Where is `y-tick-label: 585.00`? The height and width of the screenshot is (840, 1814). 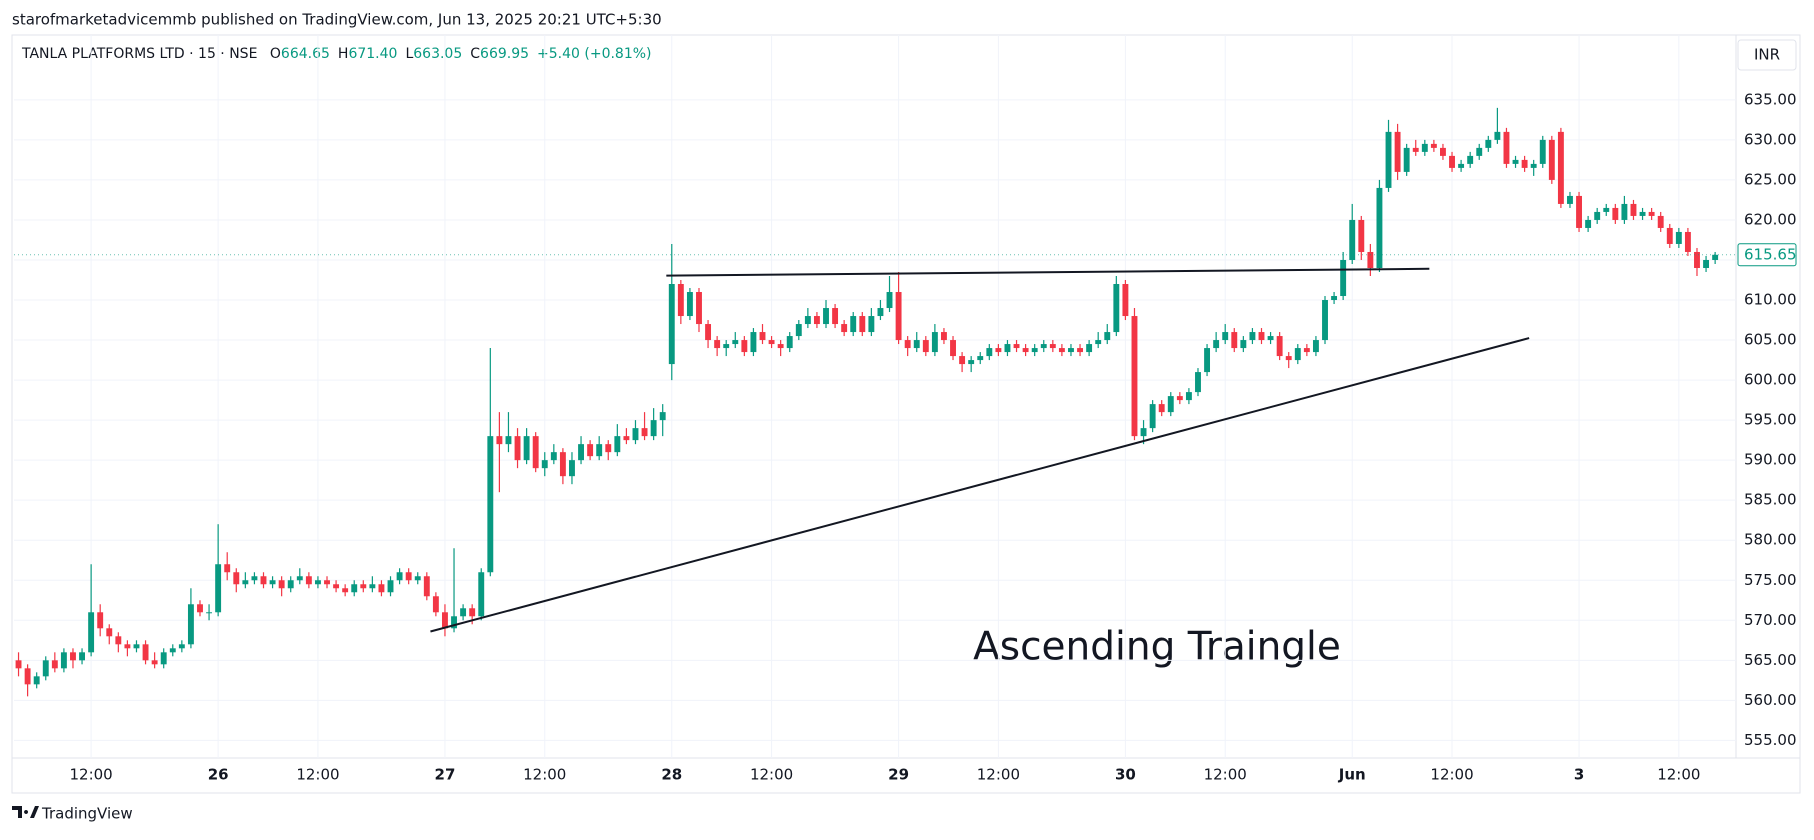 y-tick-label: 585.00 is located at coordinates (1770, 500).